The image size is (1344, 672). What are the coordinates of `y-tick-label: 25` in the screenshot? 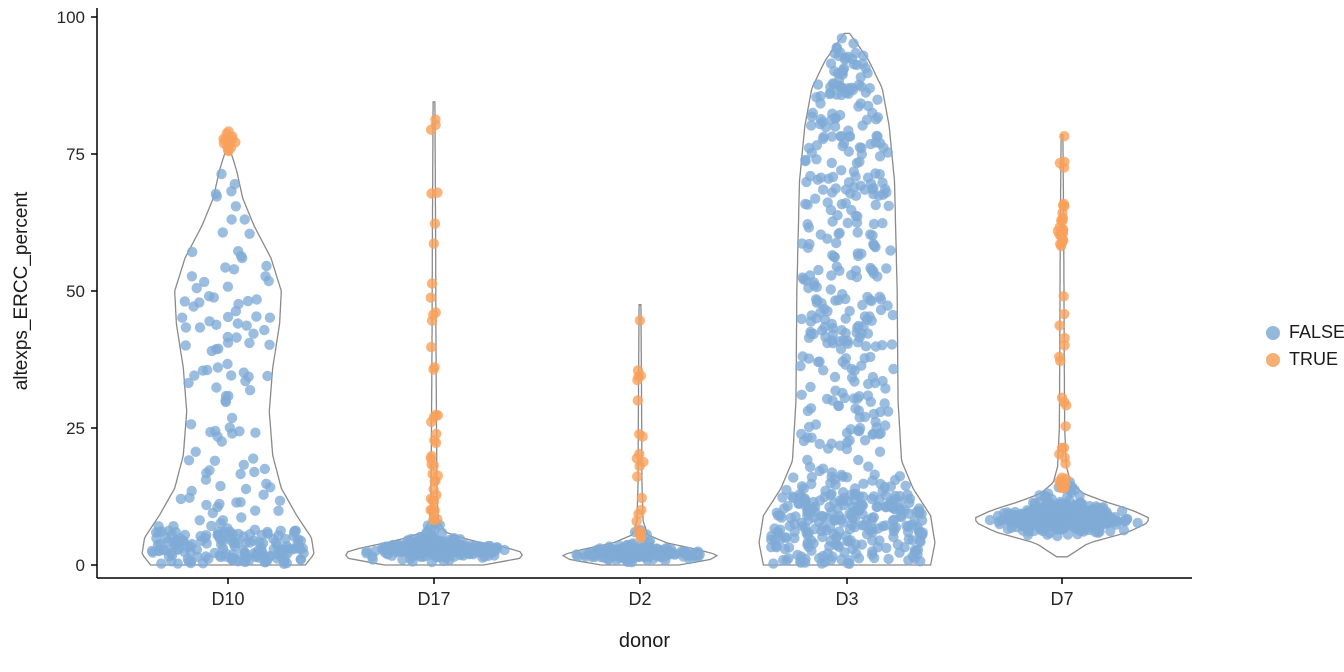 It's located at (75, 428).